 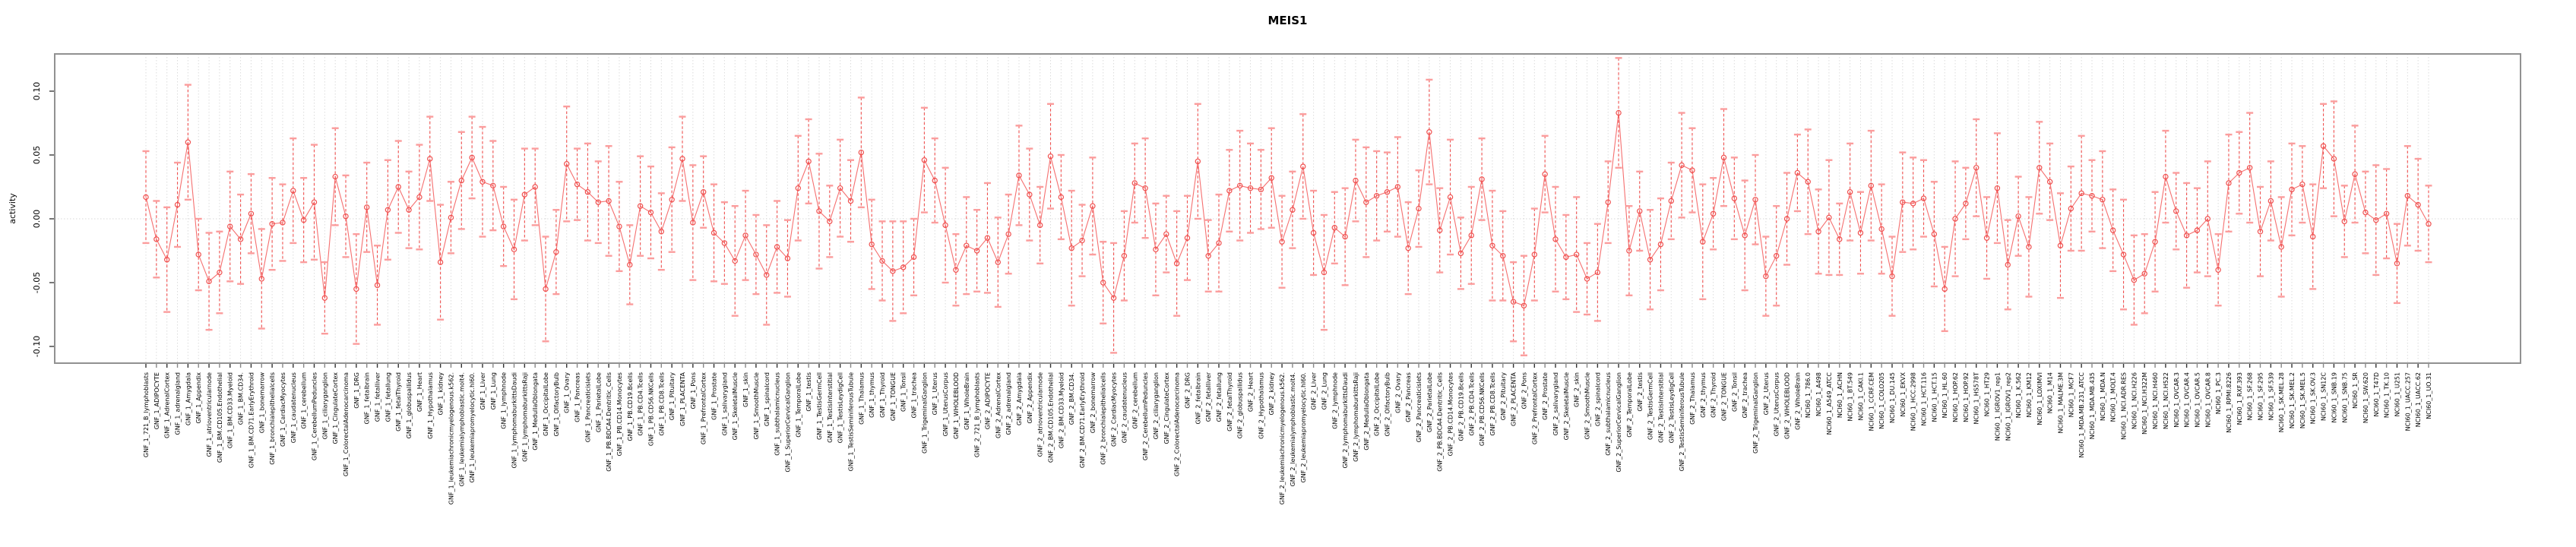 What do you see at coordinates (2429, 395) in the screenshot?
I see `x-tick-label: NCI60_1_UO.31` at bounding box center [2429, 395].